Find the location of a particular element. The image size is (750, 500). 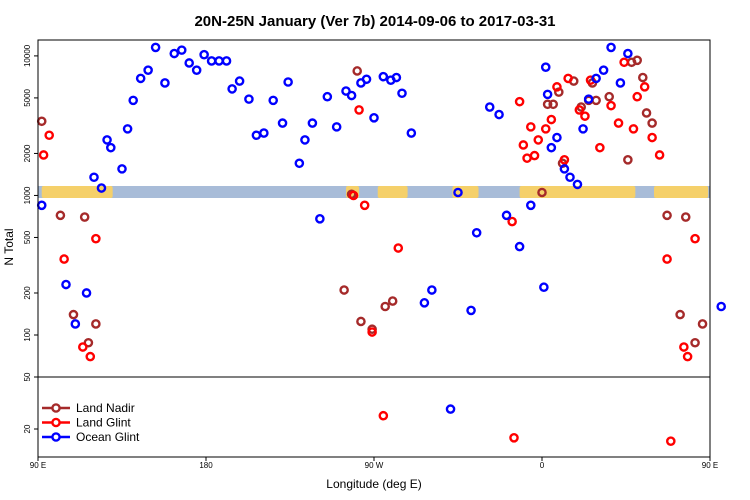

x-tick-label: 90 W is located at coordinates (374, 465).